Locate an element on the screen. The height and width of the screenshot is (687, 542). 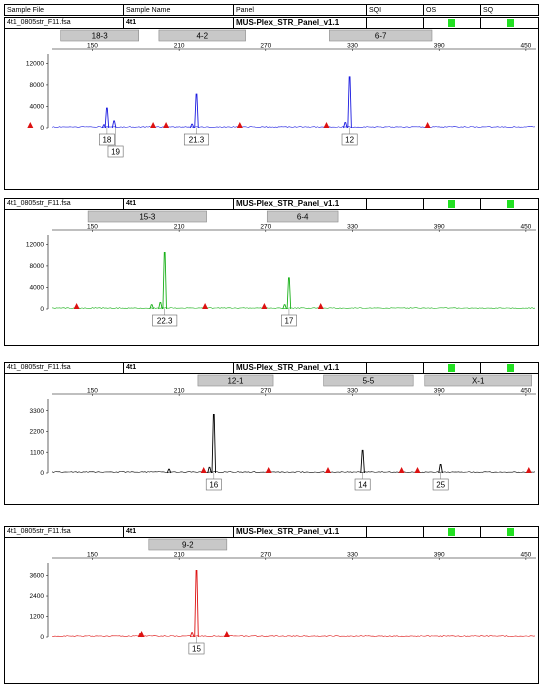
allele-call-label: 17 is located at coordinates (288, 320).